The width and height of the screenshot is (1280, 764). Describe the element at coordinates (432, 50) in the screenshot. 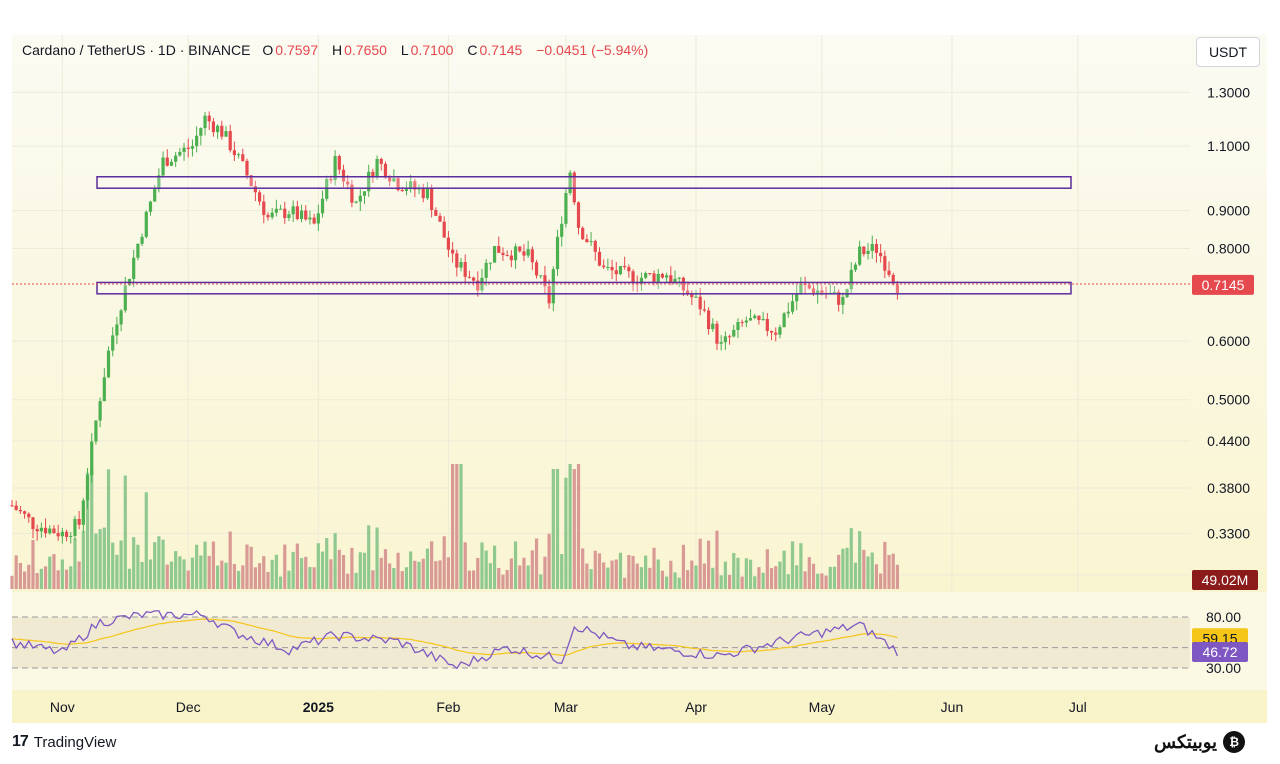

I see `low-value: 0.7100` at that location.